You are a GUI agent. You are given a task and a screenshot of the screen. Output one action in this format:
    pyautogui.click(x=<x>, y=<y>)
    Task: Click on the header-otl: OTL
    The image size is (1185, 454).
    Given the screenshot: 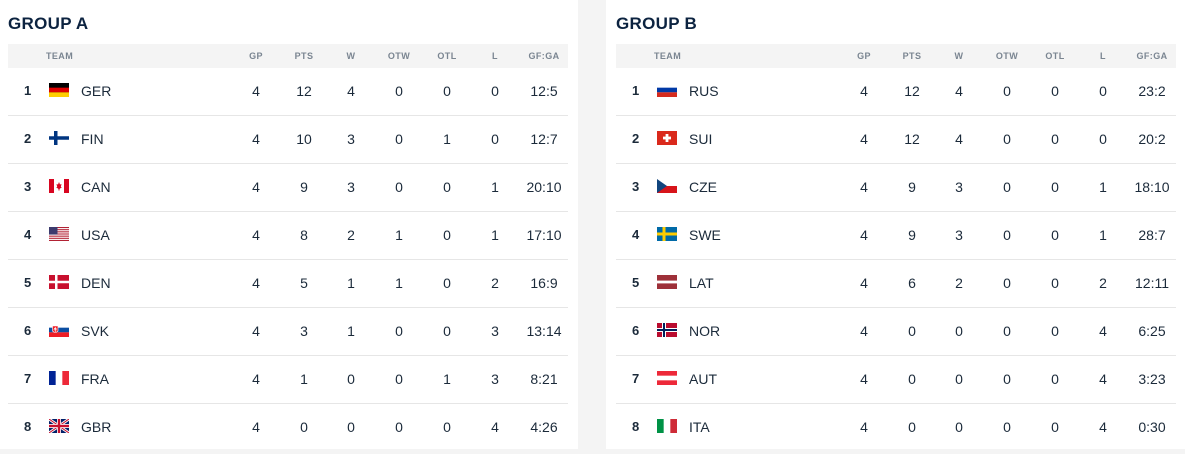 What is the action you would take?
    pyautogui.click(x=1055, y=56)
    